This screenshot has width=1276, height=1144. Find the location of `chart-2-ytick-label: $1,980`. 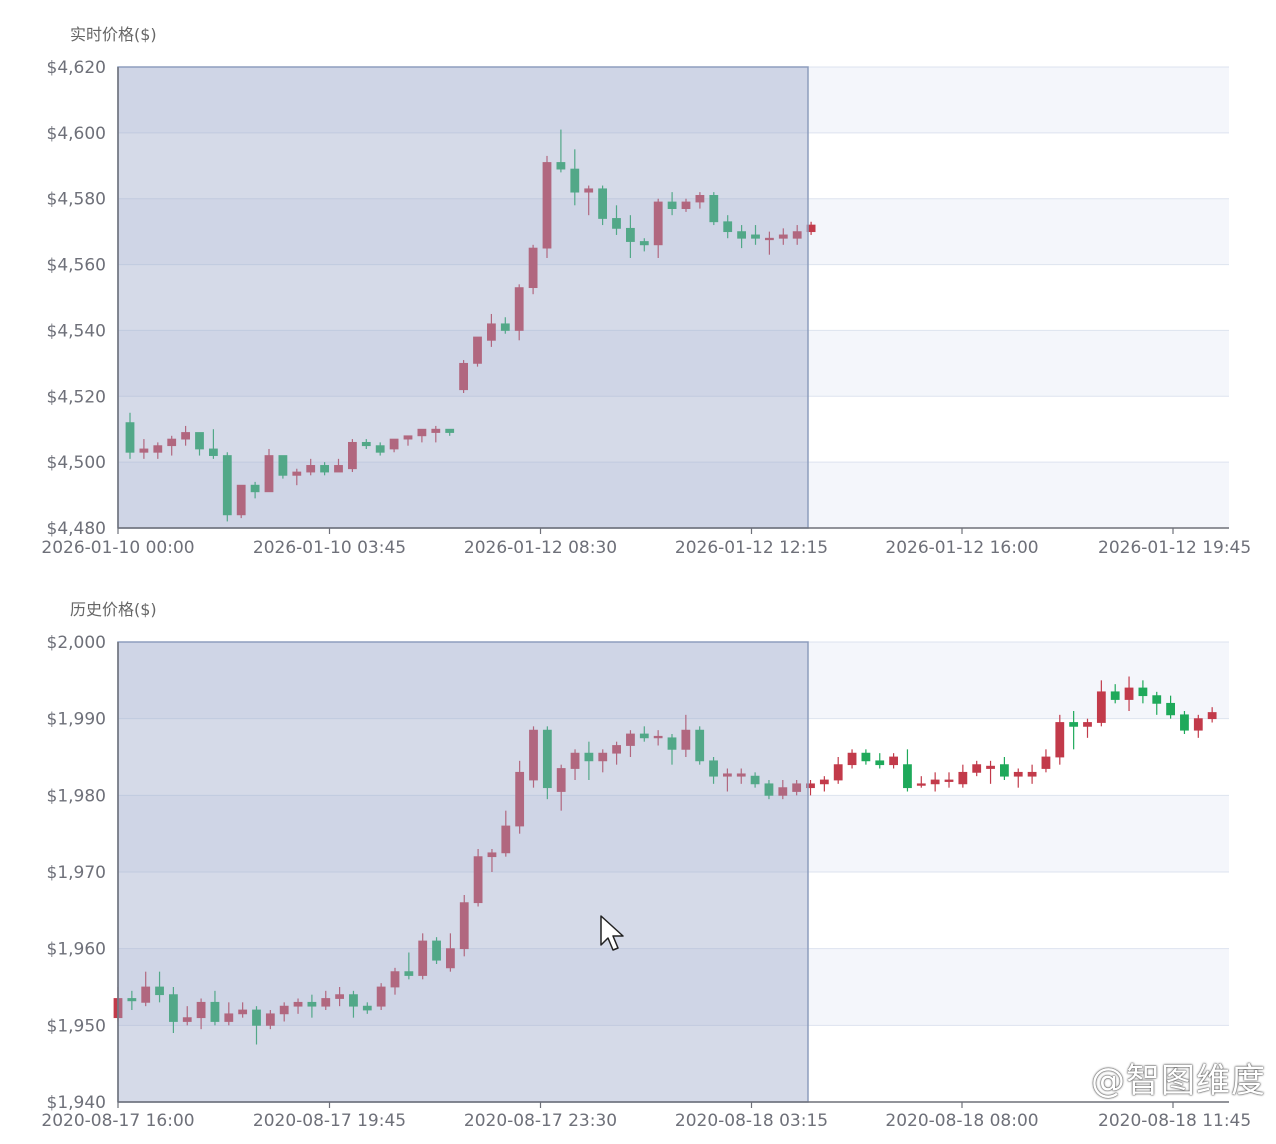

chart-2-ytick-label: $1,980 is located at coordinates (76, 796).